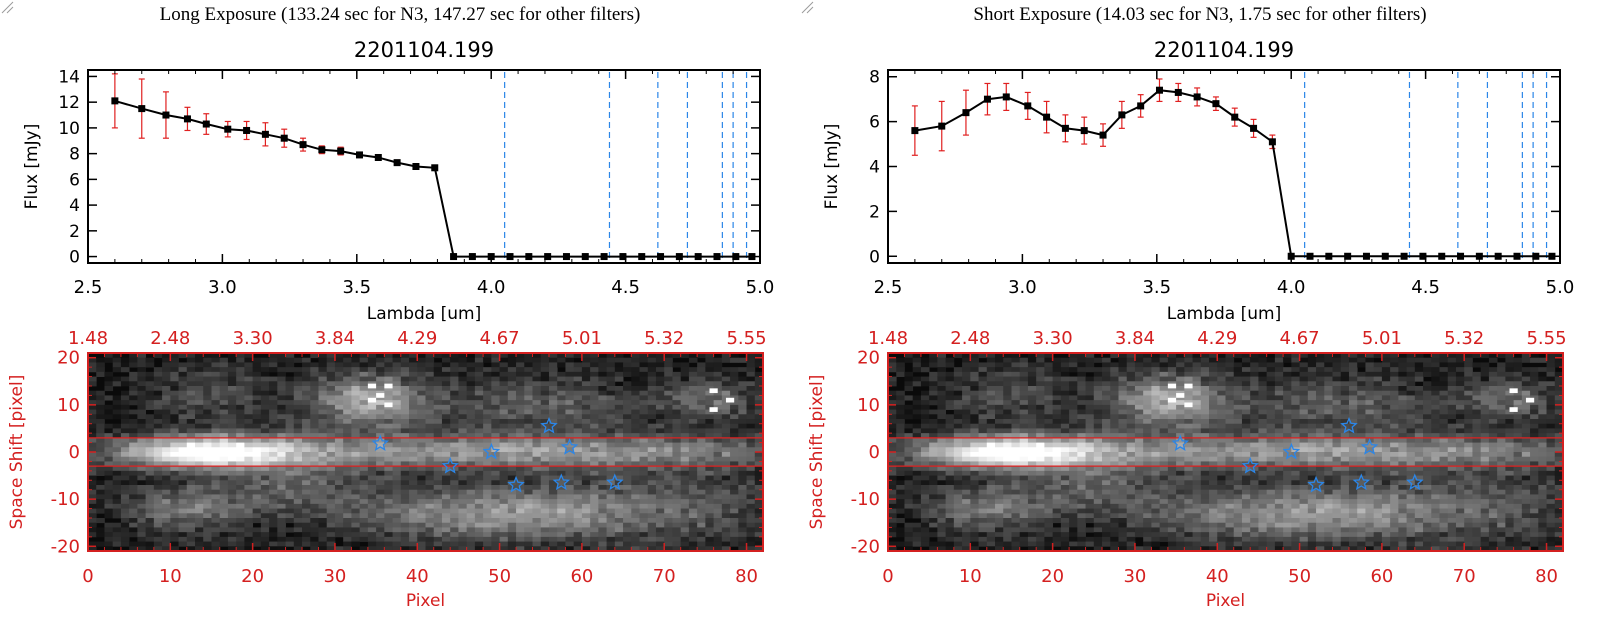  Describe the element at coordinates (7, 7) in the screenshot. I see `resize-grip-icon` at that location.